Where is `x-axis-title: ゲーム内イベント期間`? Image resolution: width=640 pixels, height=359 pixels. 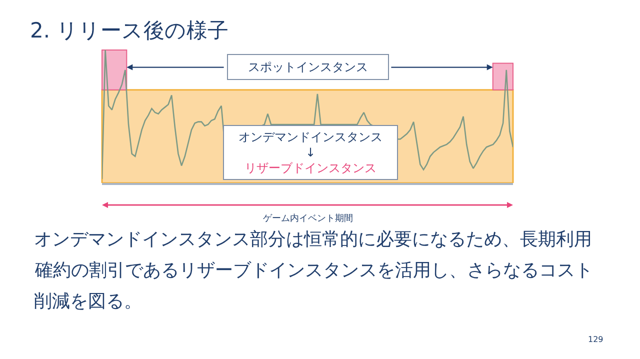 x-axis-title: ゲーム内イベント期間 is located at coordinates (308, 218).